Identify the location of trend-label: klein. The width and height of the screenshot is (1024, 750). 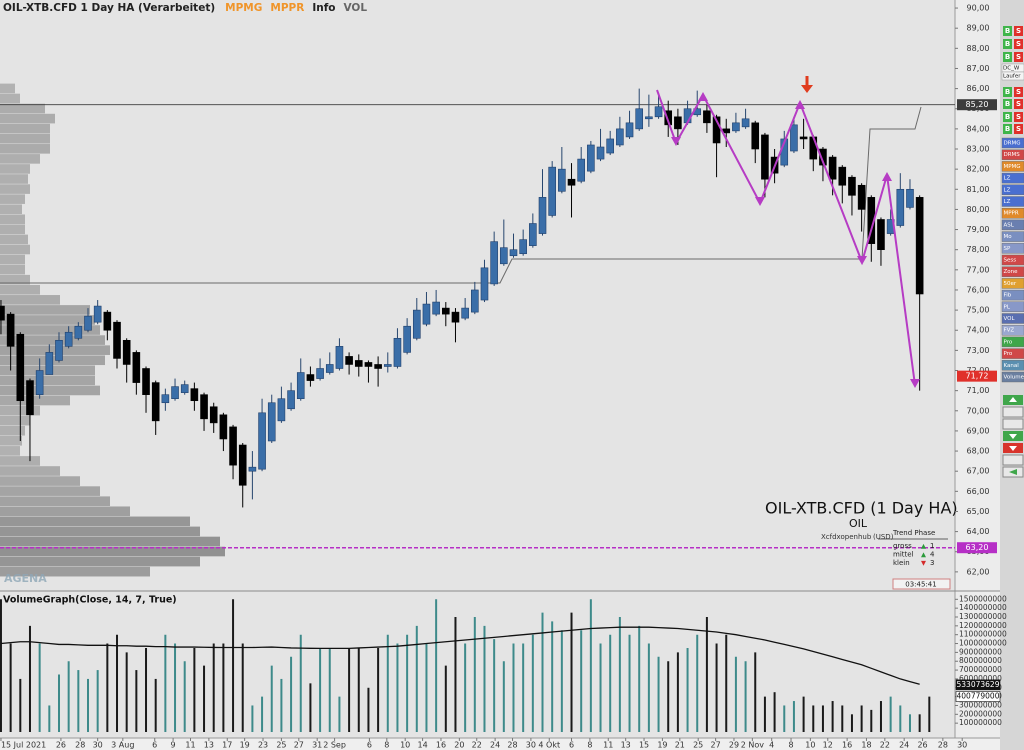
(901, 563).